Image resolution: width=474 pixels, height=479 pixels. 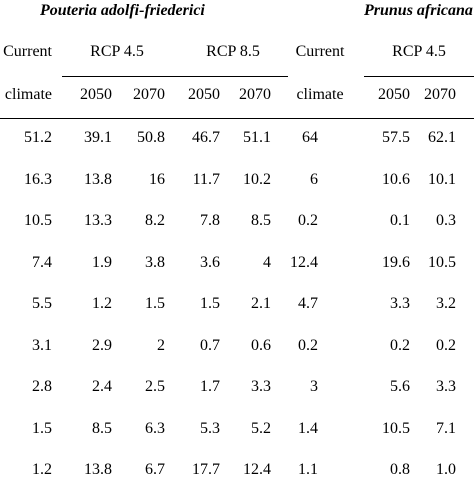 What do you see at coordinates (267, 262) in the screenshot?
I see `table-cell: 4` at bounding box center [267, 262].